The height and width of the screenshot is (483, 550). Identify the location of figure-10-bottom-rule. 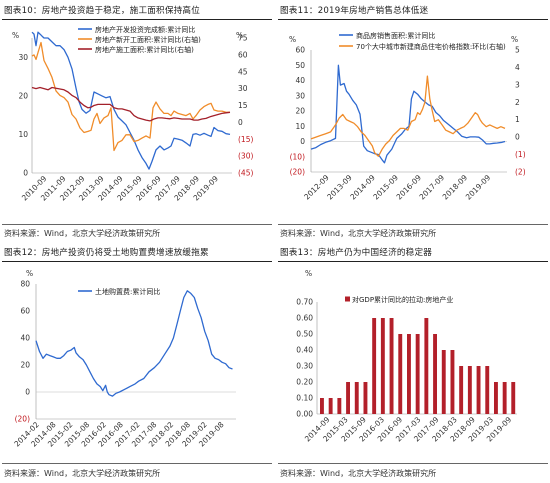
(137, 224).